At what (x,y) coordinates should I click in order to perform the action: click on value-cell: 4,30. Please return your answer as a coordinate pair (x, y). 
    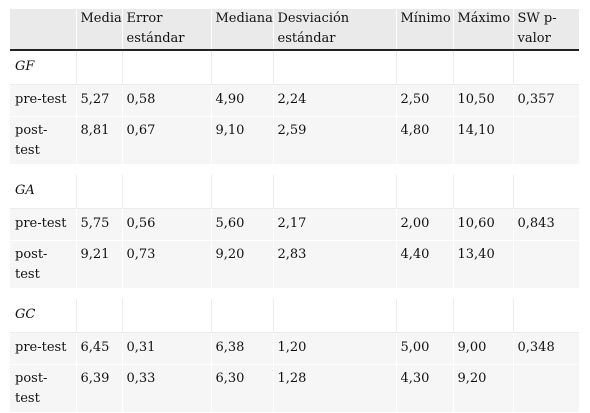
    Looking at the image, I should click on (424, 388).